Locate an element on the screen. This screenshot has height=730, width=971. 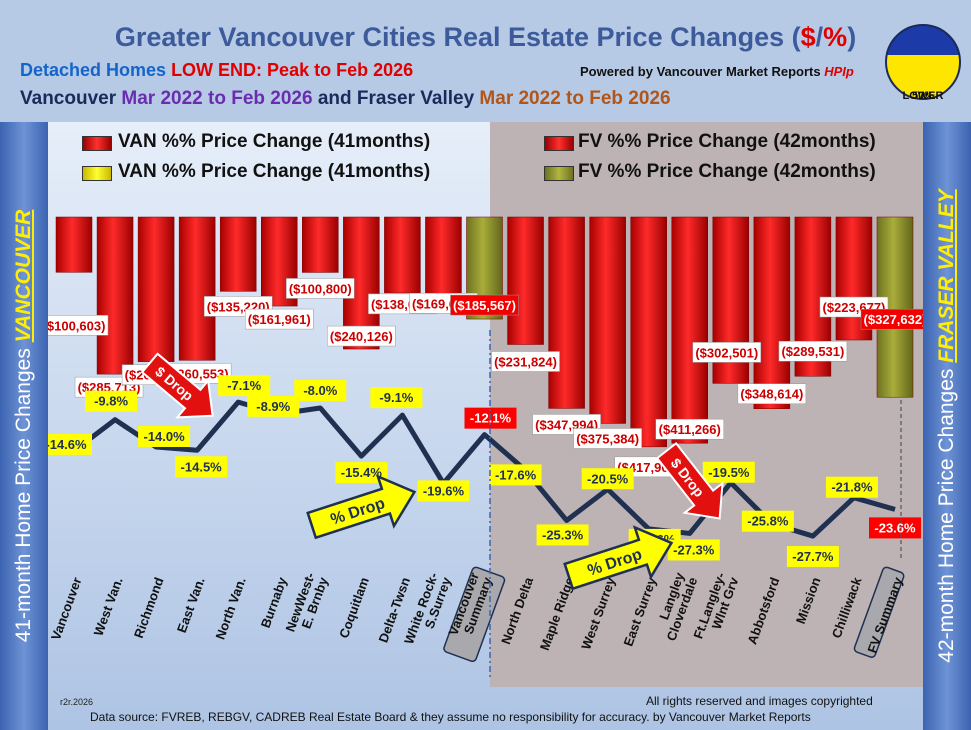
percent-label: -7.1% is located at coordinates (244, 385).